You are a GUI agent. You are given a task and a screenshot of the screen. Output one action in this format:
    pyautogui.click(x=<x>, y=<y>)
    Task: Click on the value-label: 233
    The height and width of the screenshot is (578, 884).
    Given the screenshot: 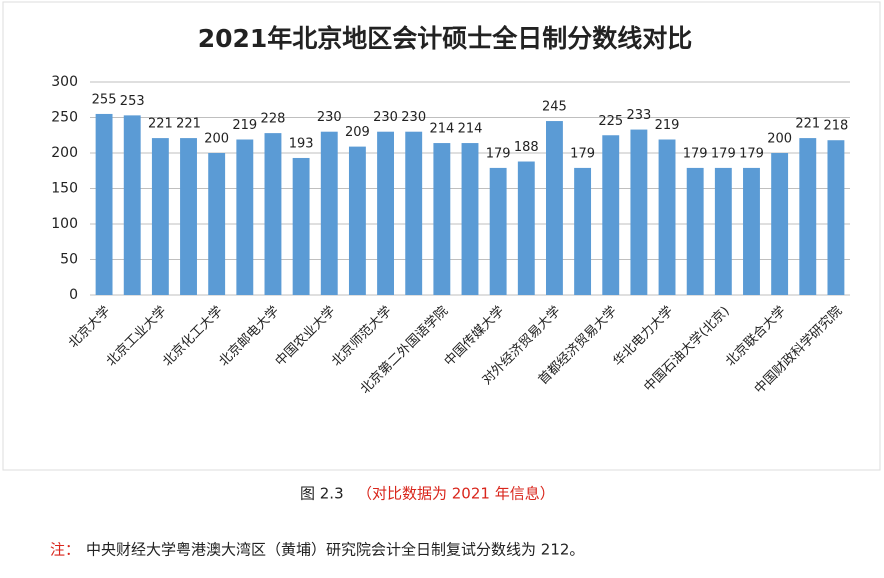 What is the action you would take?
    pyautogui.click(x=638, y=115)
    